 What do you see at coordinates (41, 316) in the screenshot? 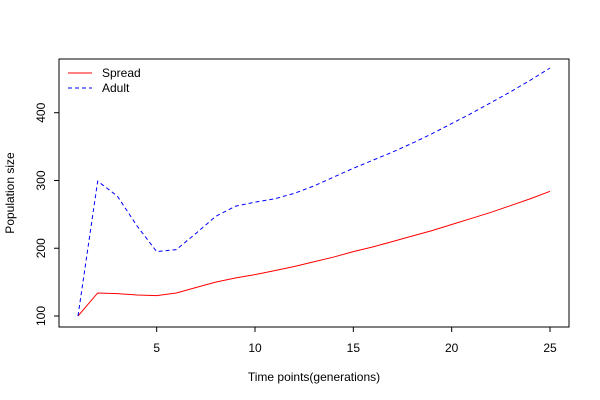
I see `y-tick-label: 100` at bounding box center [41, 316].